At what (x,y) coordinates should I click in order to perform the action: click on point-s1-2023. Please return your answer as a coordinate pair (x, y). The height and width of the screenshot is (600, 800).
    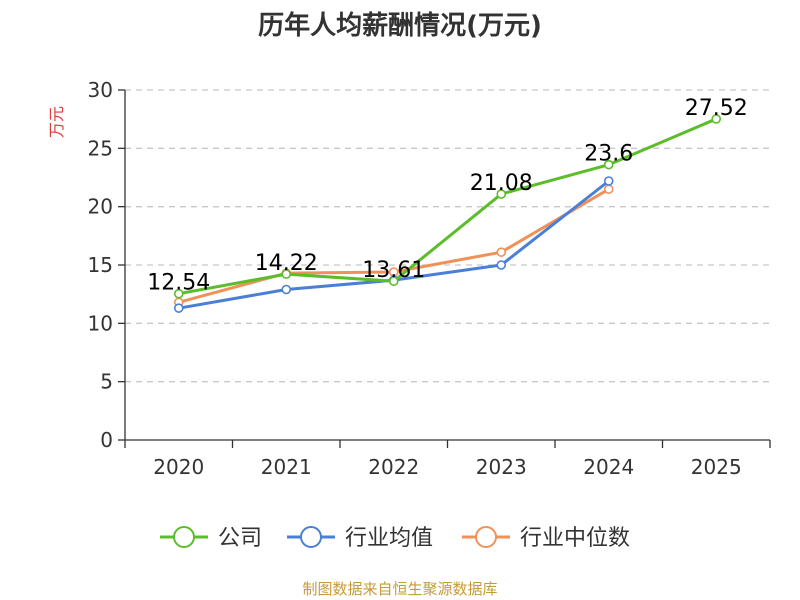
    Looking at the image, I should click on (501, 265).